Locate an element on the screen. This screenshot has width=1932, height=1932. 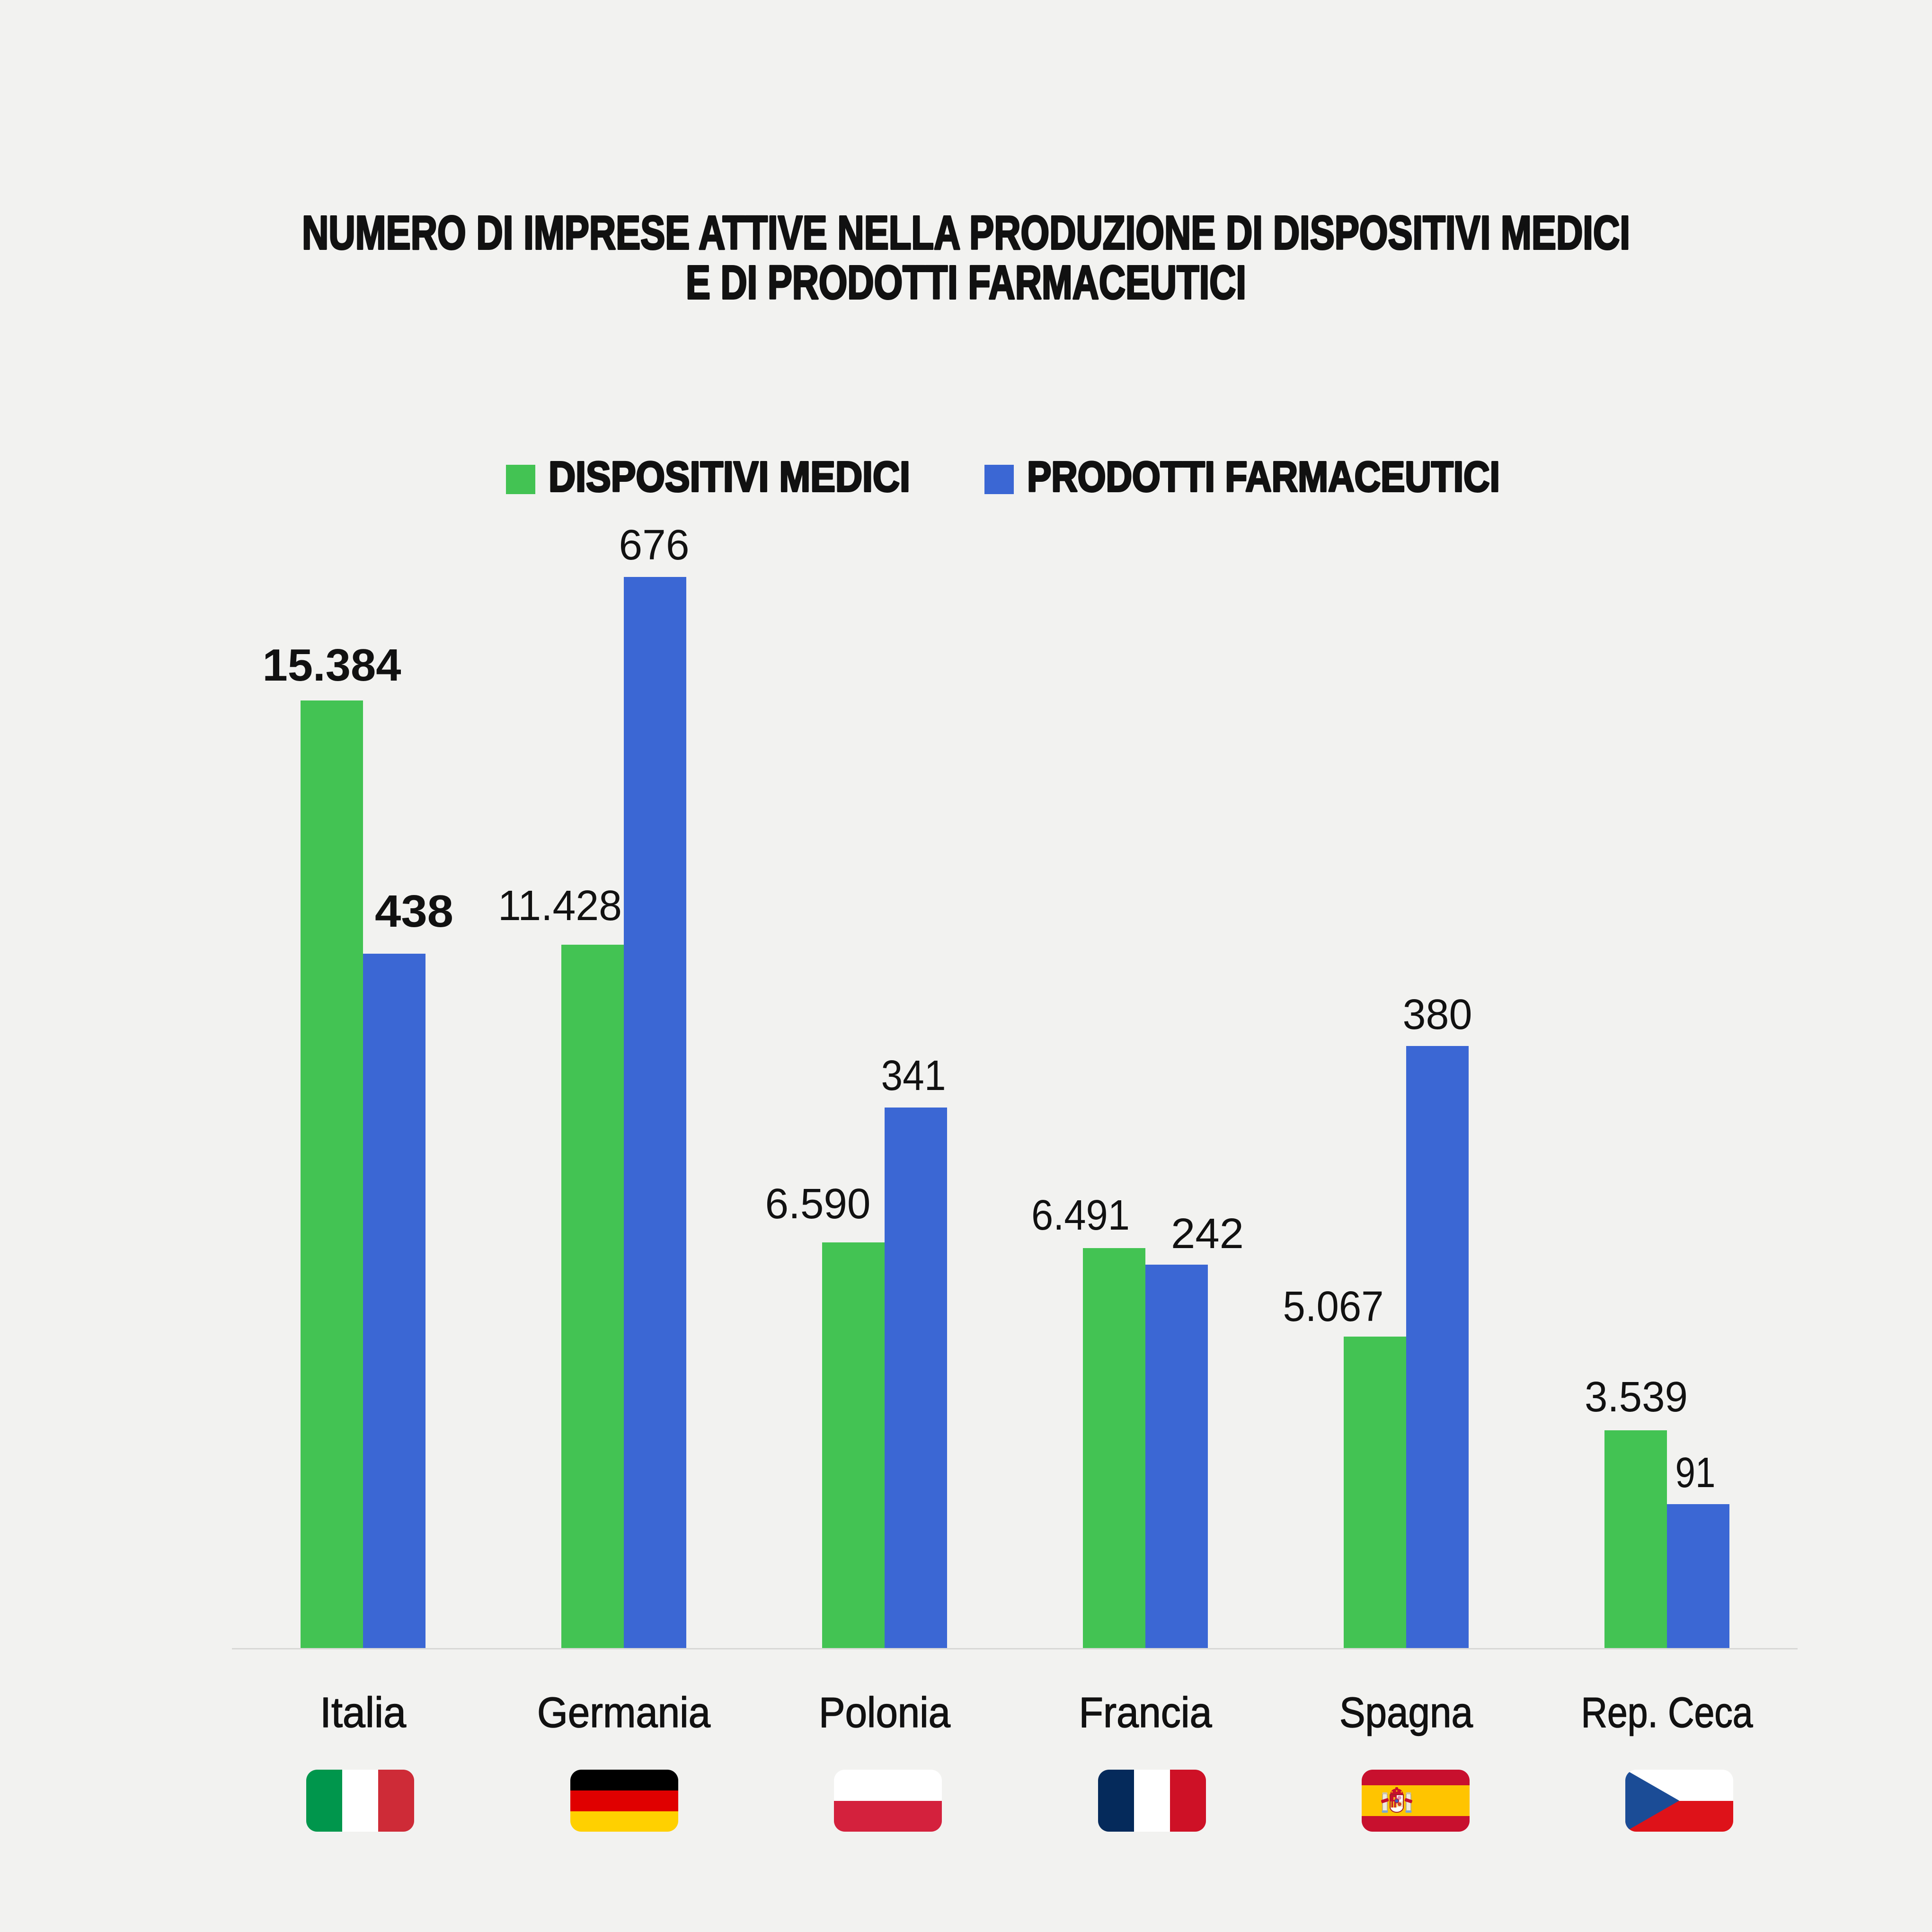
svg-text: 676 is located at coordinates (654, 545).